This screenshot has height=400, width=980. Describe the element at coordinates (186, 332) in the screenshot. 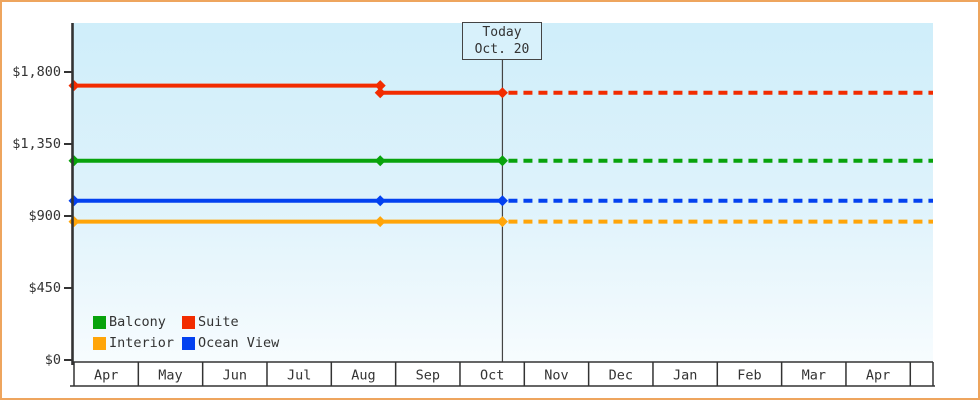

I see `chart-legend: Balcony Suite Interior Ocean View` at that location.